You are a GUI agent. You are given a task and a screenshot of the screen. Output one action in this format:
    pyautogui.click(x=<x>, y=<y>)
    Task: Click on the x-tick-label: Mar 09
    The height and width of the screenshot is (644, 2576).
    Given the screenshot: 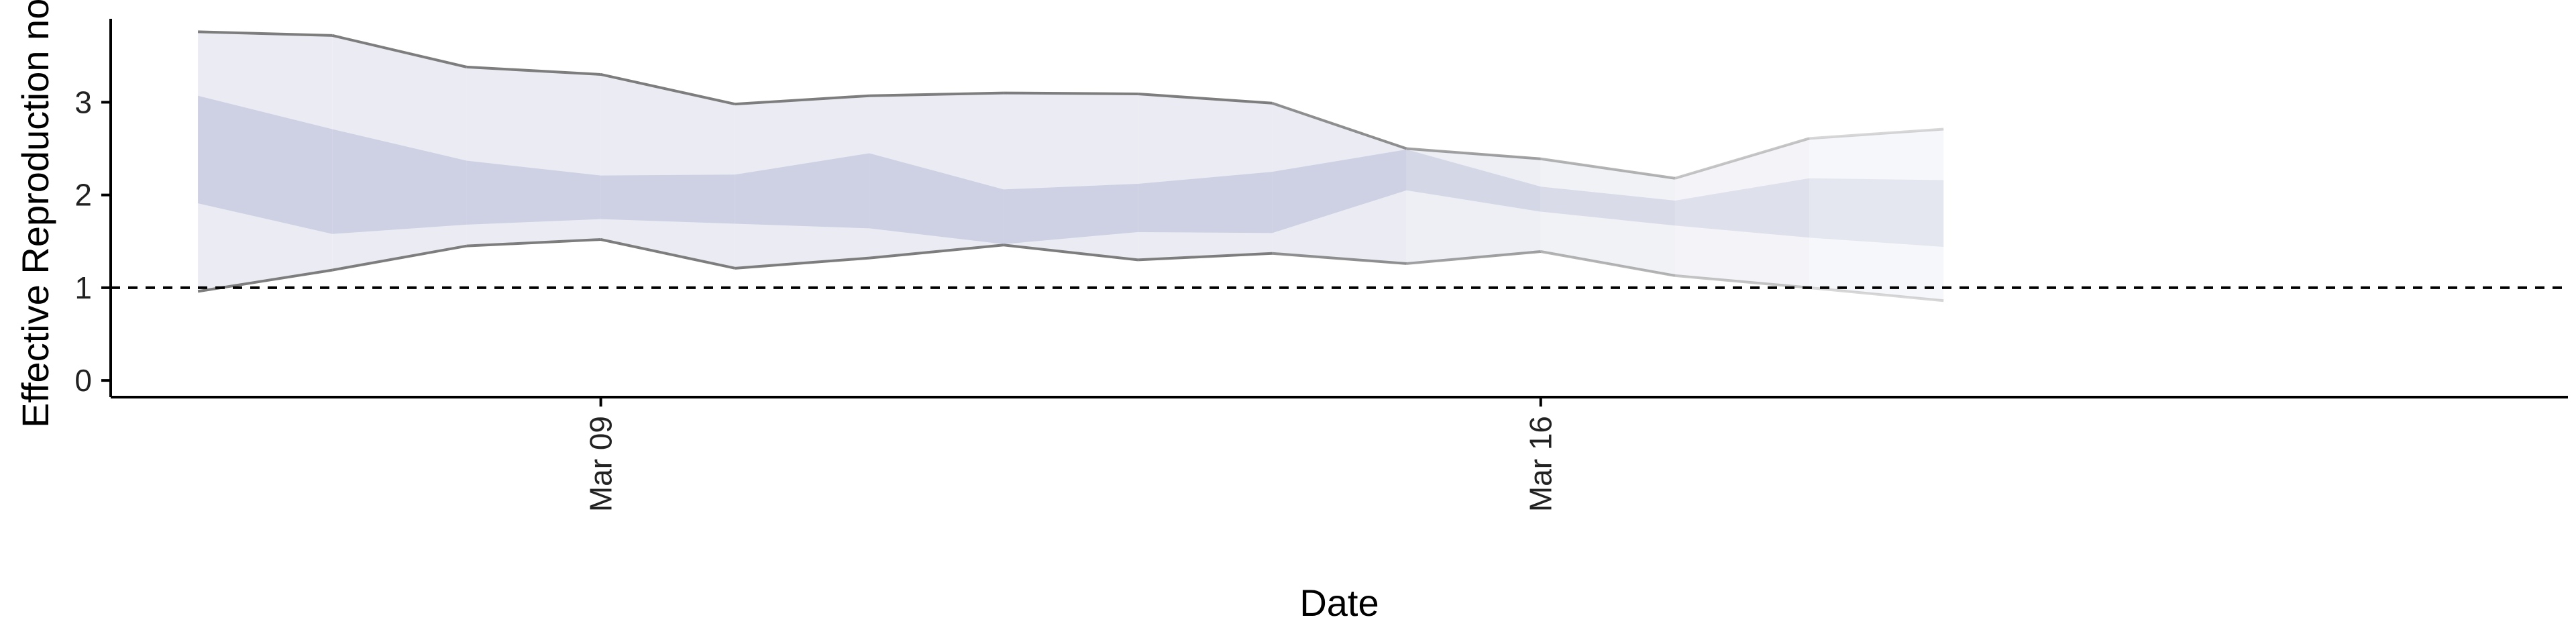 What is the action you would take?
    pyautogui.click(x=601, y=464)
    